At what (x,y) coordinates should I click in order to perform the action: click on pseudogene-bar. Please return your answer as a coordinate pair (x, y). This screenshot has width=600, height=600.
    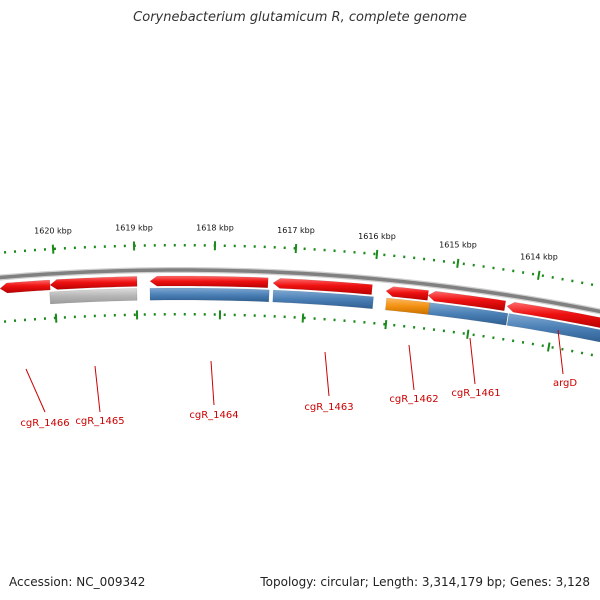
    Looking at the image, I should click on (93, 296).